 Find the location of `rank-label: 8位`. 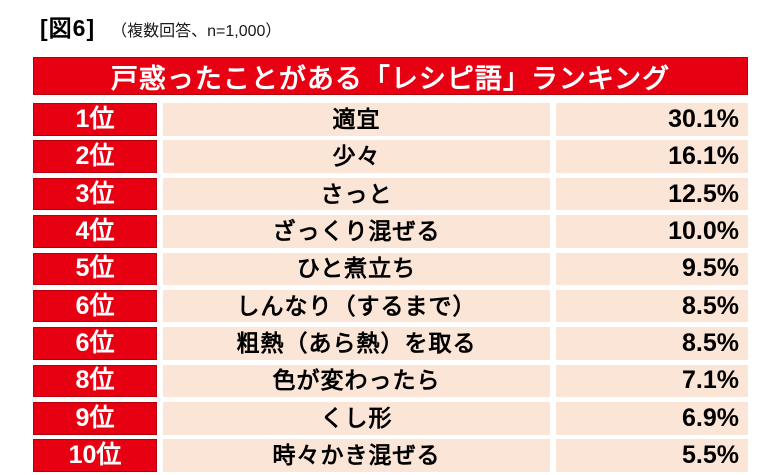

rank-label: 8位 is located at coordinates (95, 380).